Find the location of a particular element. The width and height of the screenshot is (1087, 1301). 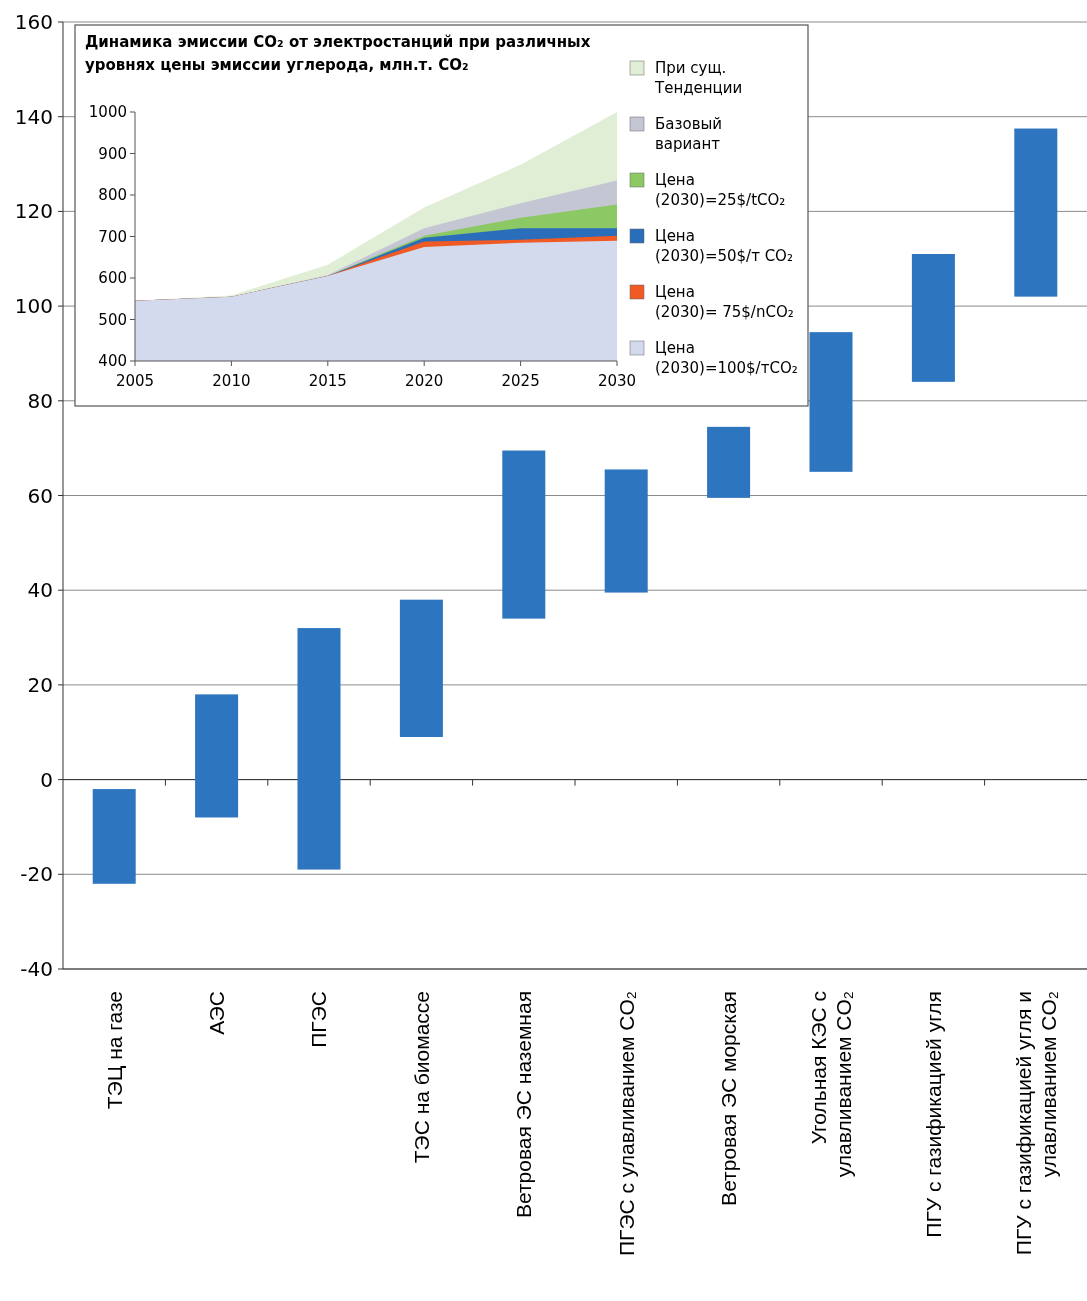

y-tick-label: 700 is located at coordinates (112, 236).